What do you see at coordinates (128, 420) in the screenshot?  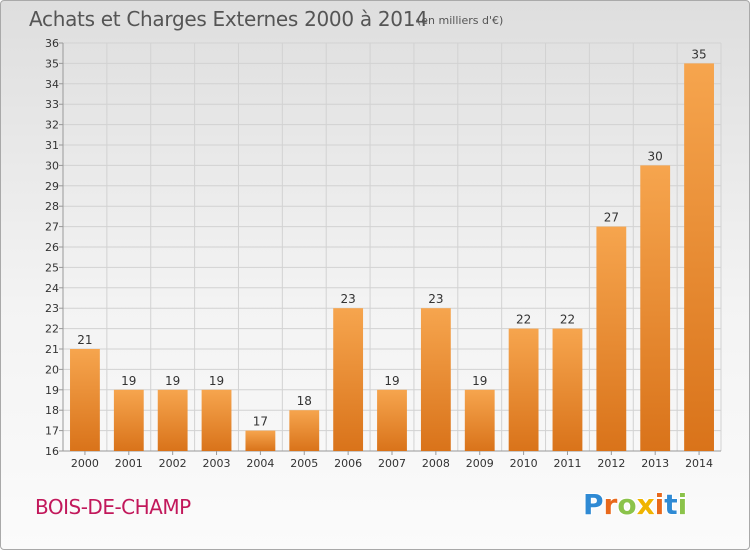 I see `bar-2001` at bounding box center [128, 420].